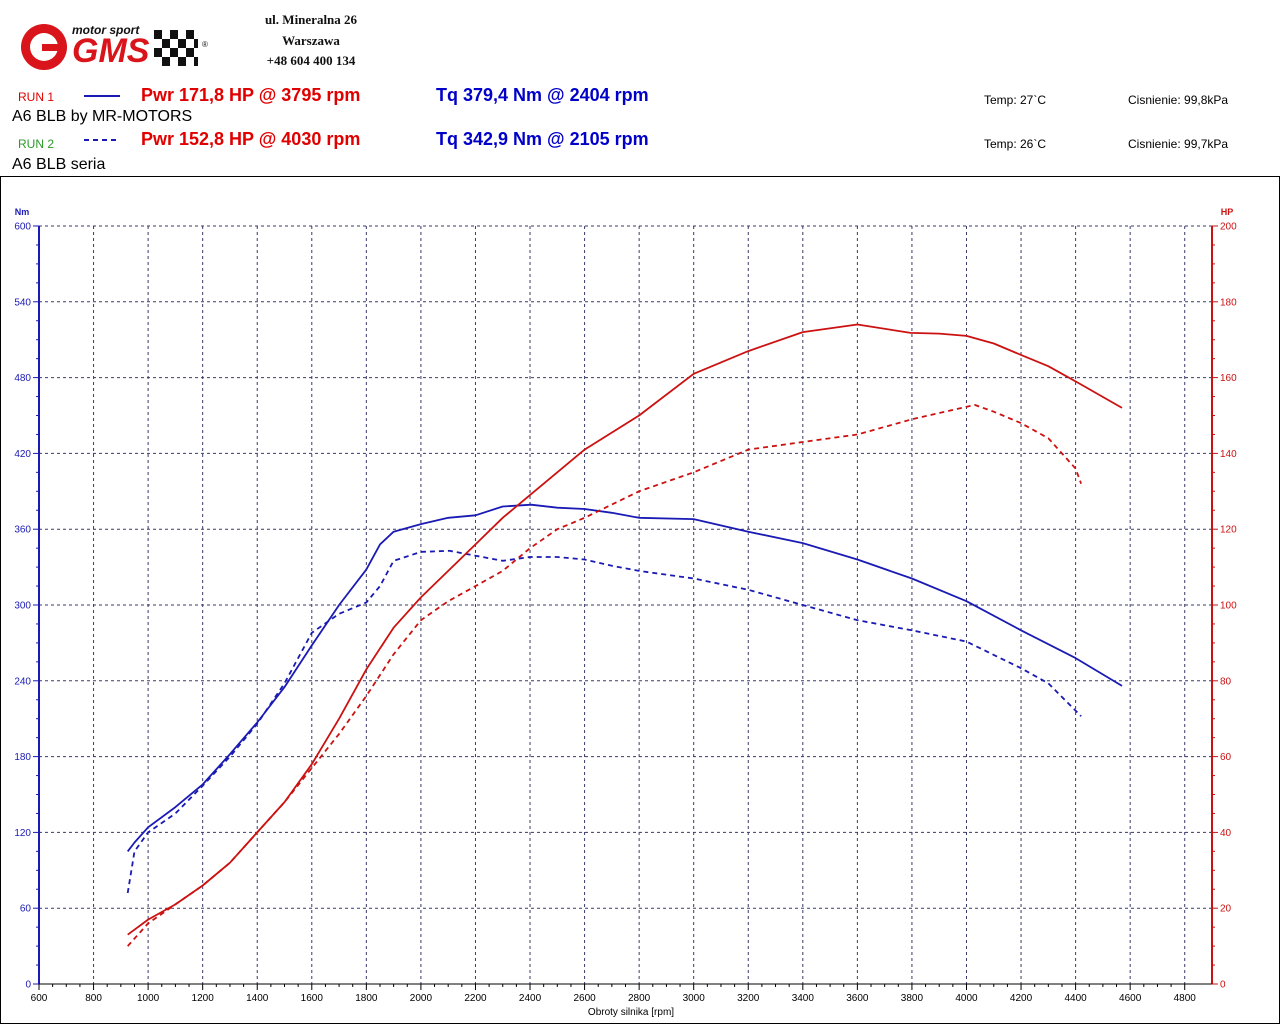 The image size is (1280, 1024). I want to click on y-right-tick-label: 40, so click(1226, 833).